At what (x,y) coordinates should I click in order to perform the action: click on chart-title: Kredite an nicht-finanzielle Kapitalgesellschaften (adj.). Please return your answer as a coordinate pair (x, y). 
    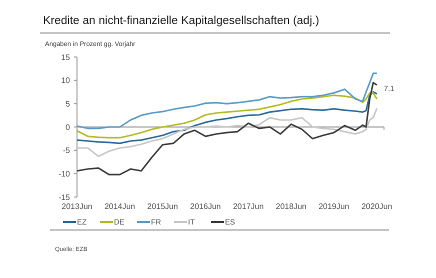
    Looking at the image, I should click on (181, 21).